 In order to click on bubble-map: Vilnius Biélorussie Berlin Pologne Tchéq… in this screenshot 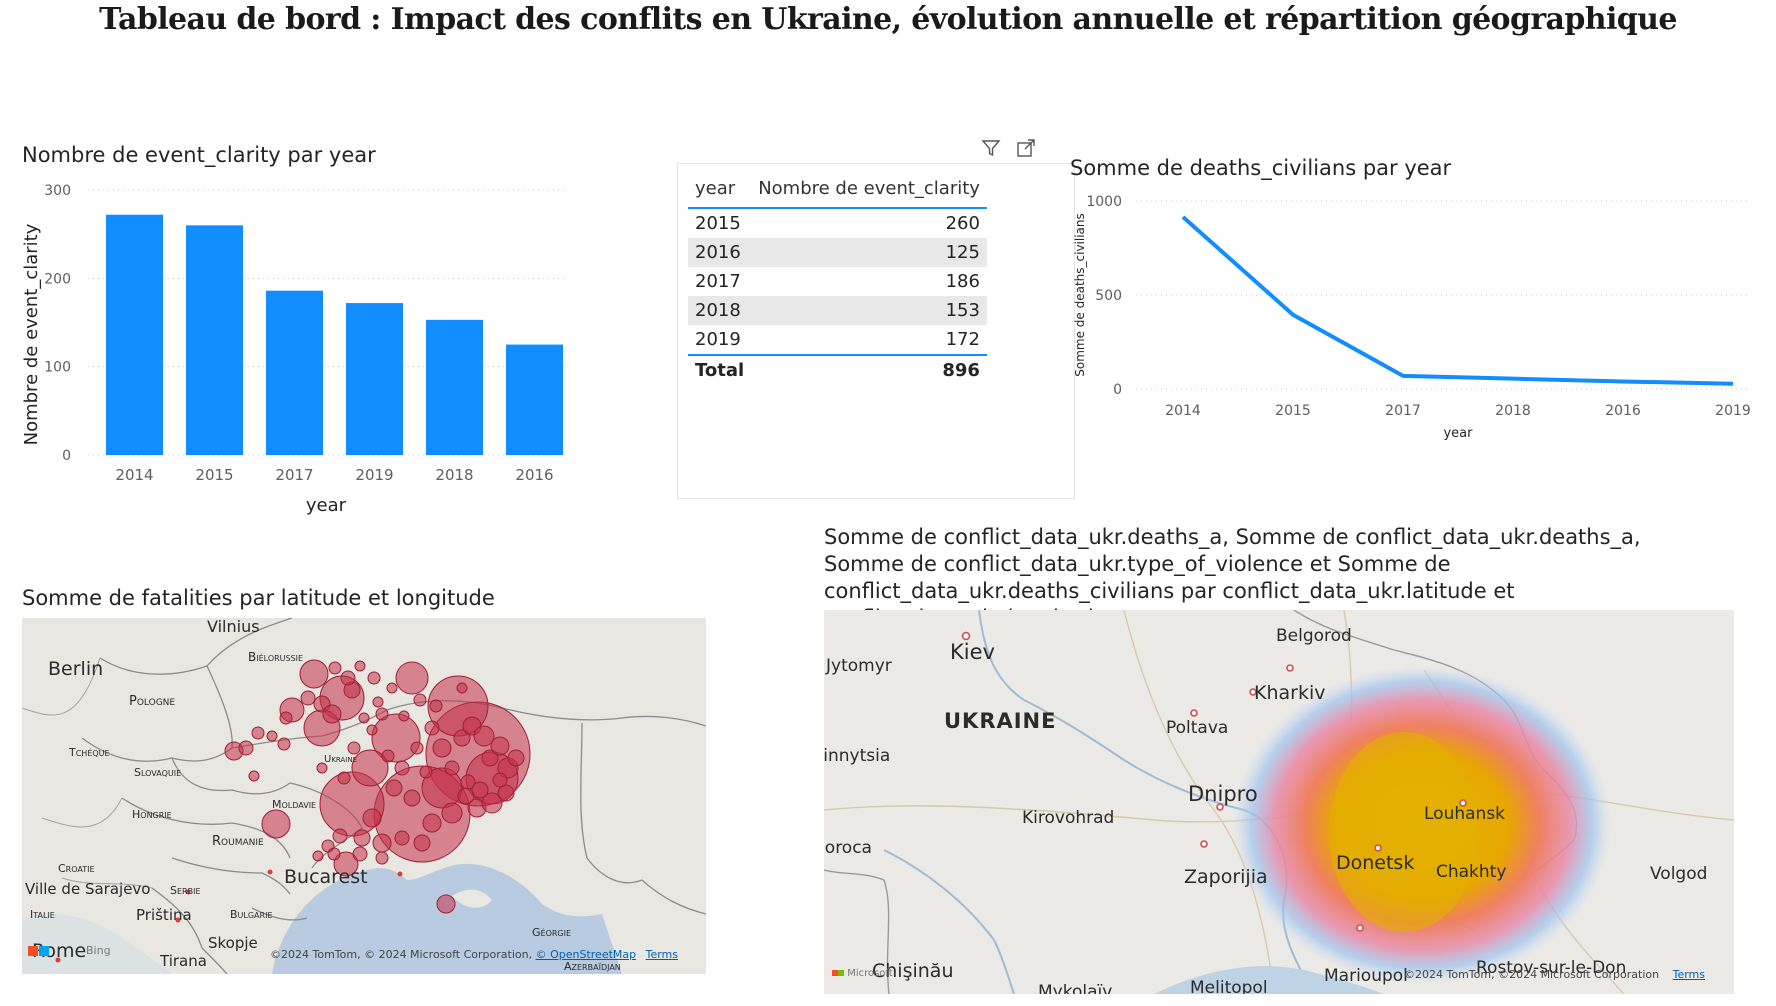, I will do `click(364, 796)`.